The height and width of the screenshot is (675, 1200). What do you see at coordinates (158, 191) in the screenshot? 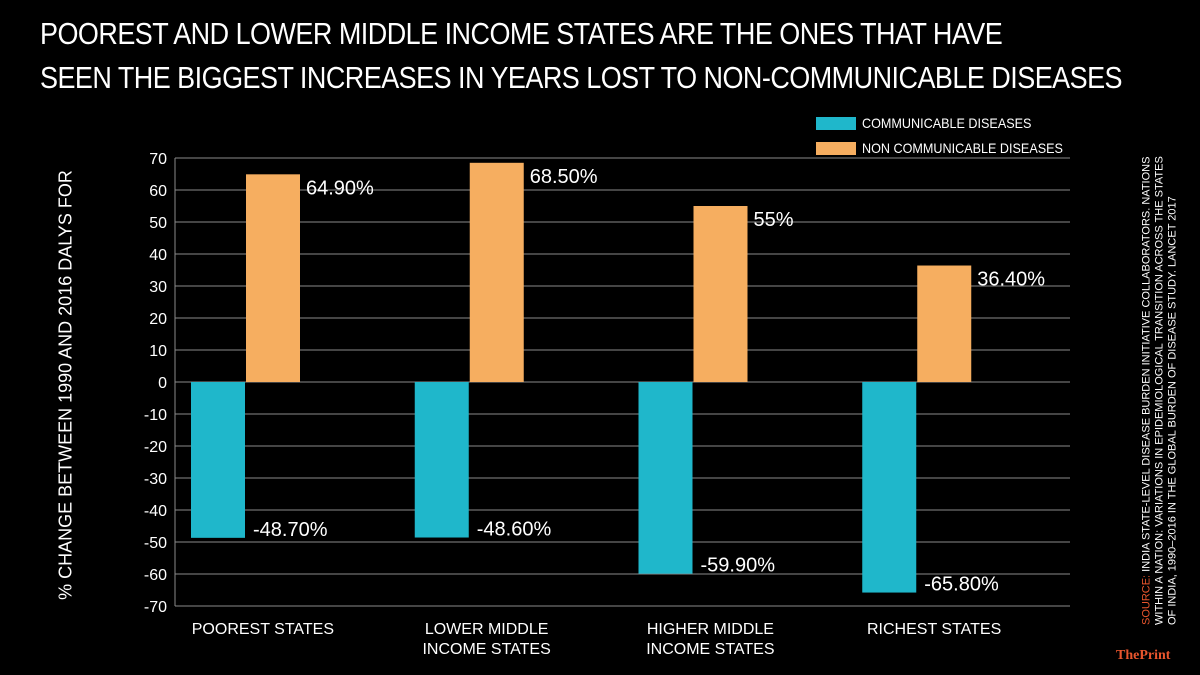
I see `y-tick-label: 60` at bounding box center [158, 191].